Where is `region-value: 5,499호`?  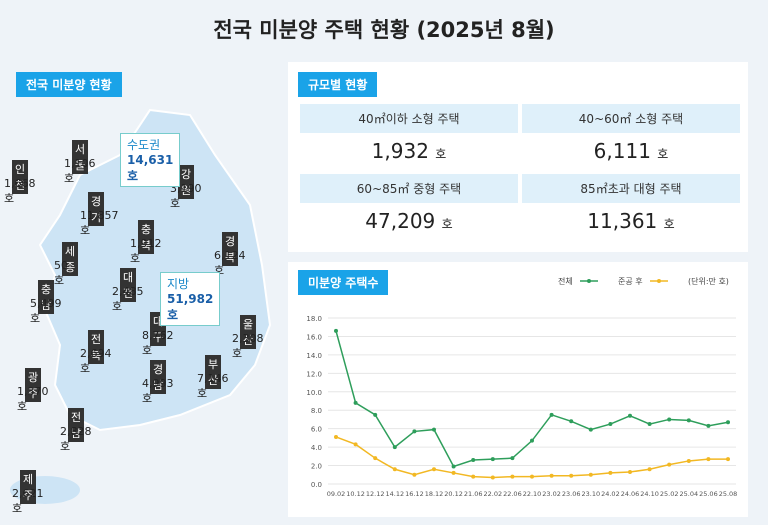
region-value: 5,499호 is located at coordinates (46, 311).